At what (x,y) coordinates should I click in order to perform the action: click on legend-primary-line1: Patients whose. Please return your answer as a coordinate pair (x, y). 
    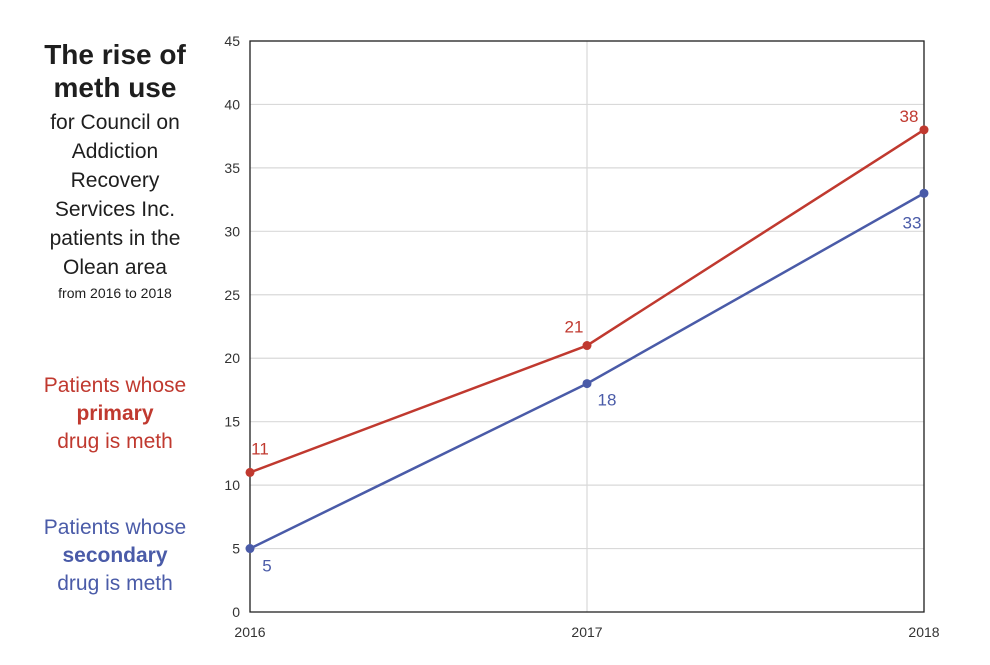
    Looking at the image, I should click on (115, 385).